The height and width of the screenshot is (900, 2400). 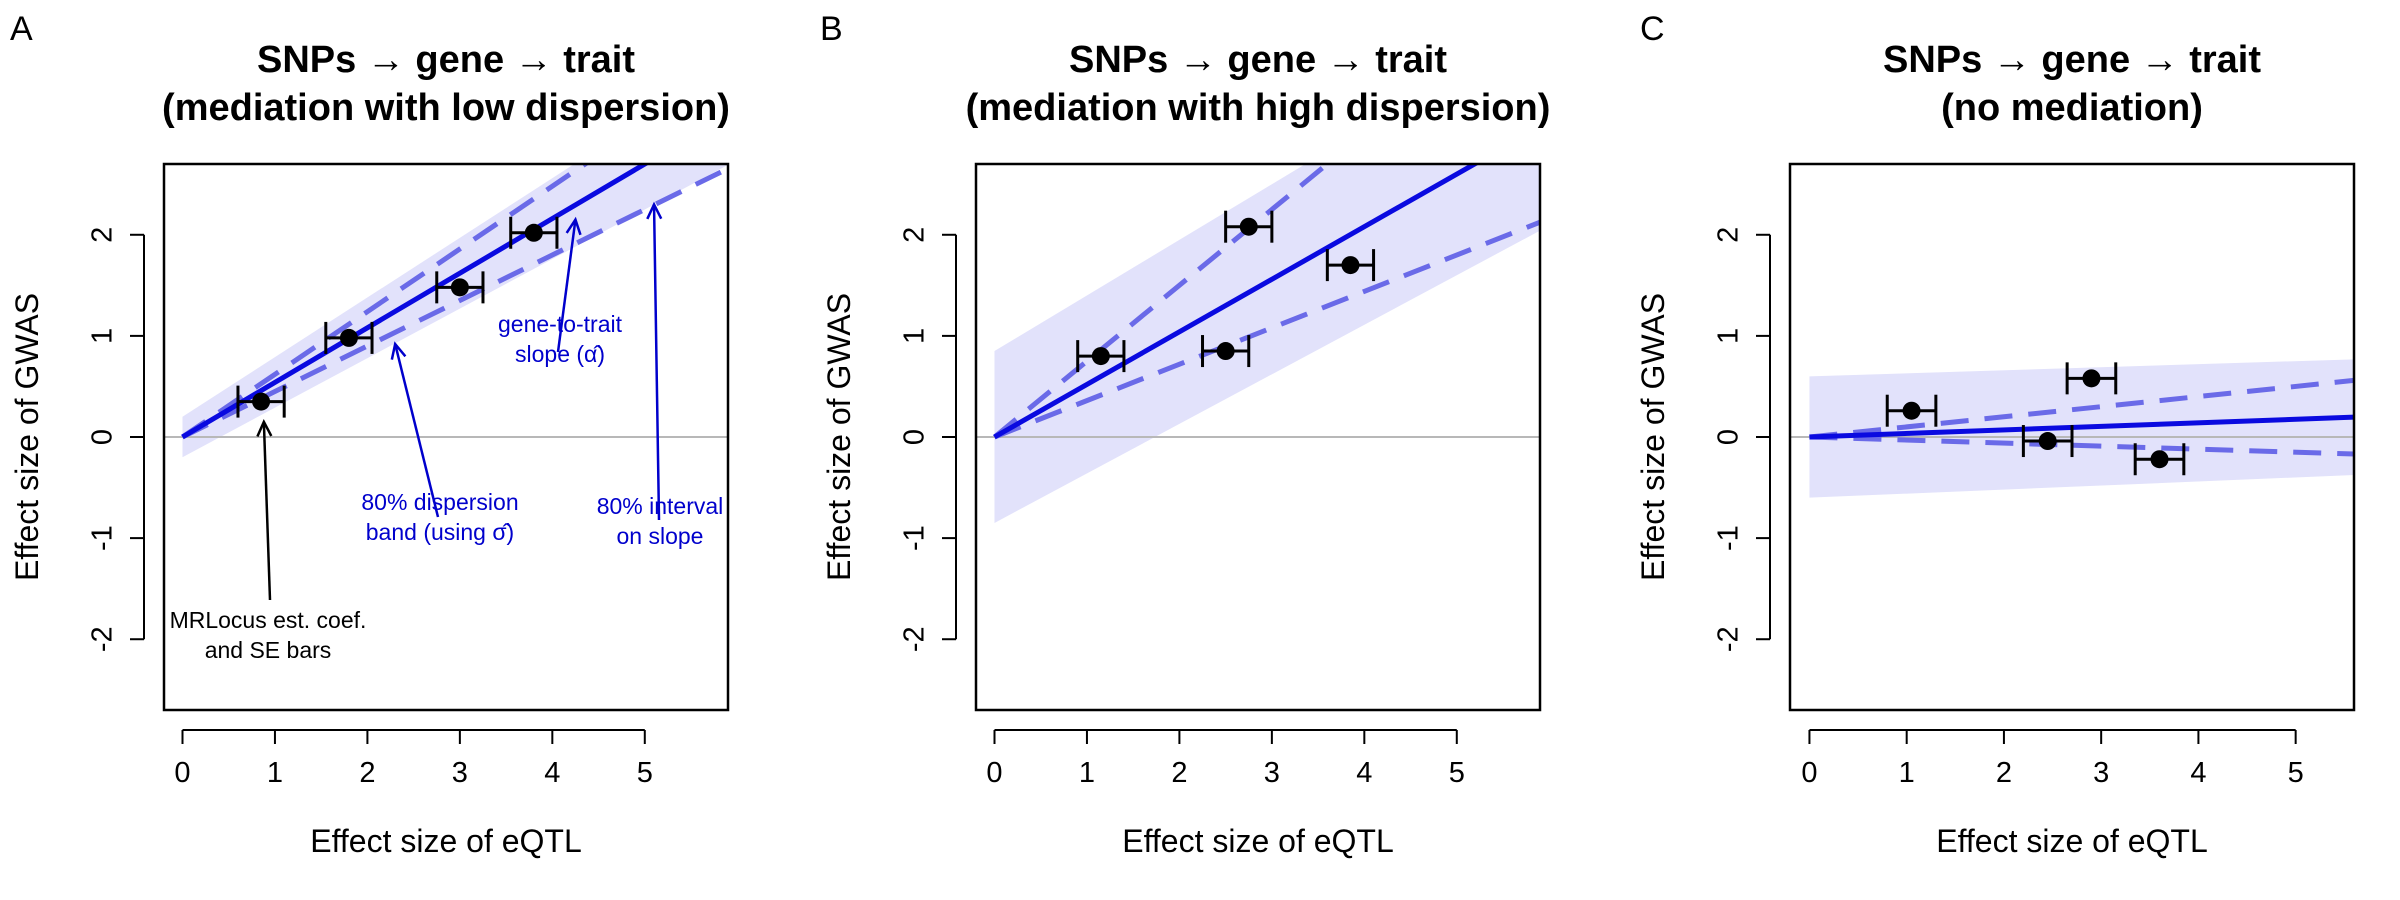 What do you see at coordinates (439, 502) in the screenshot?
I see `annotation-text: 80% dispersion` at bounding box center [439, 502].